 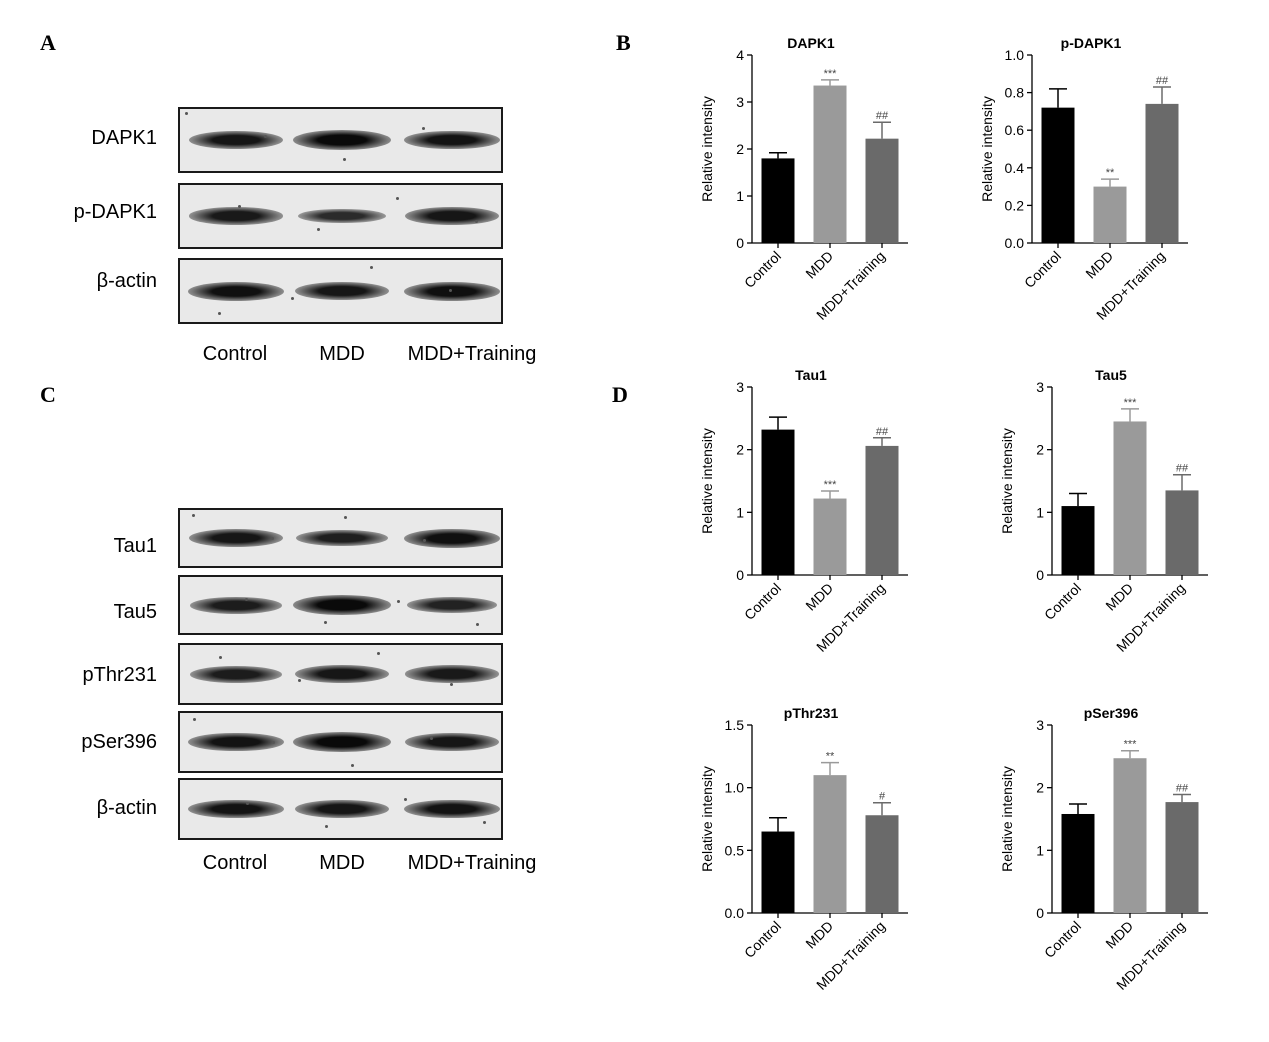 I want to click on blot-a-row-label: DAPK1, so click(x=124, y=138).